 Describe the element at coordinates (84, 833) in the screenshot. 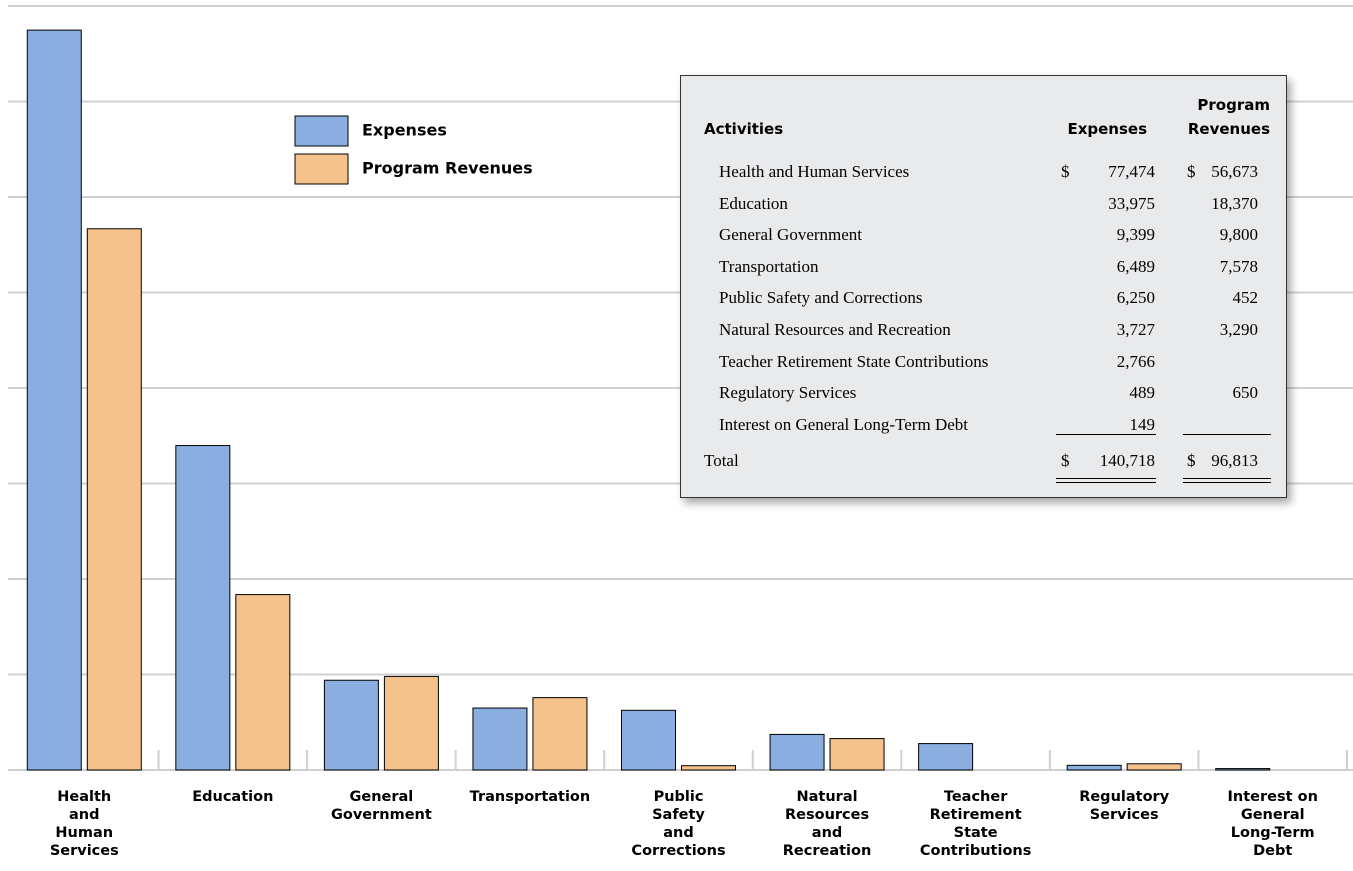

I see `x-tick-label: Human` at that location.